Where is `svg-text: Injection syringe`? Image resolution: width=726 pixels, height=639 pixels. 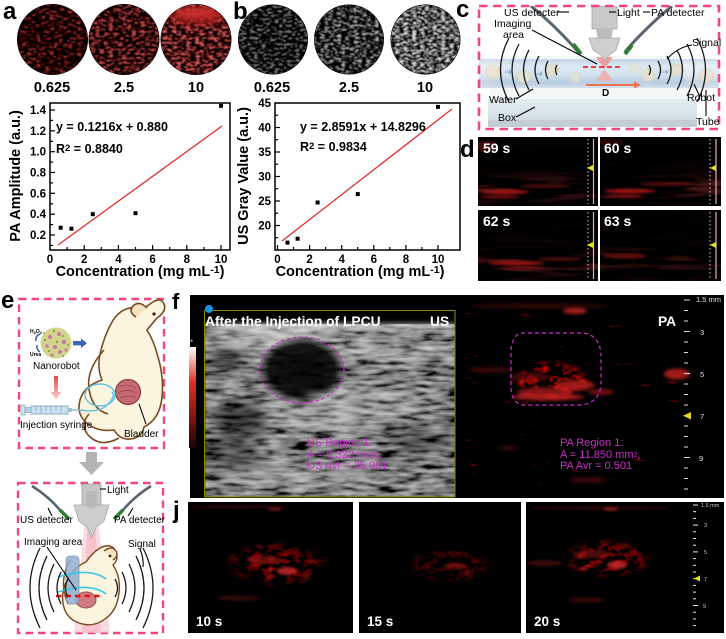
svg-text: Injection syringe is located at coordinates (56, 425).